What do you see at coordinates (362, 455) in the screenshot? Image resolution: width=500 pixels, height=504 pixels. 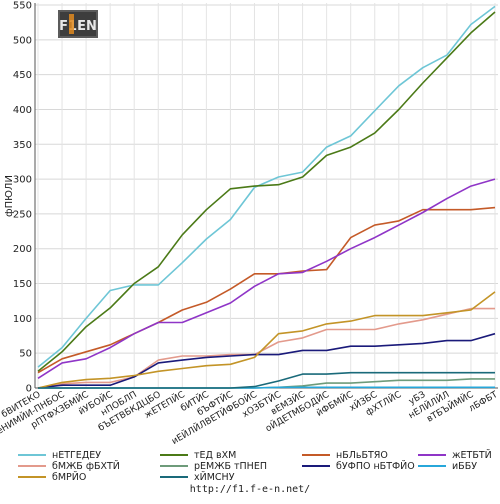 I see `legend-label: нБЛьБТЯО` at bounding box center [362, 455].